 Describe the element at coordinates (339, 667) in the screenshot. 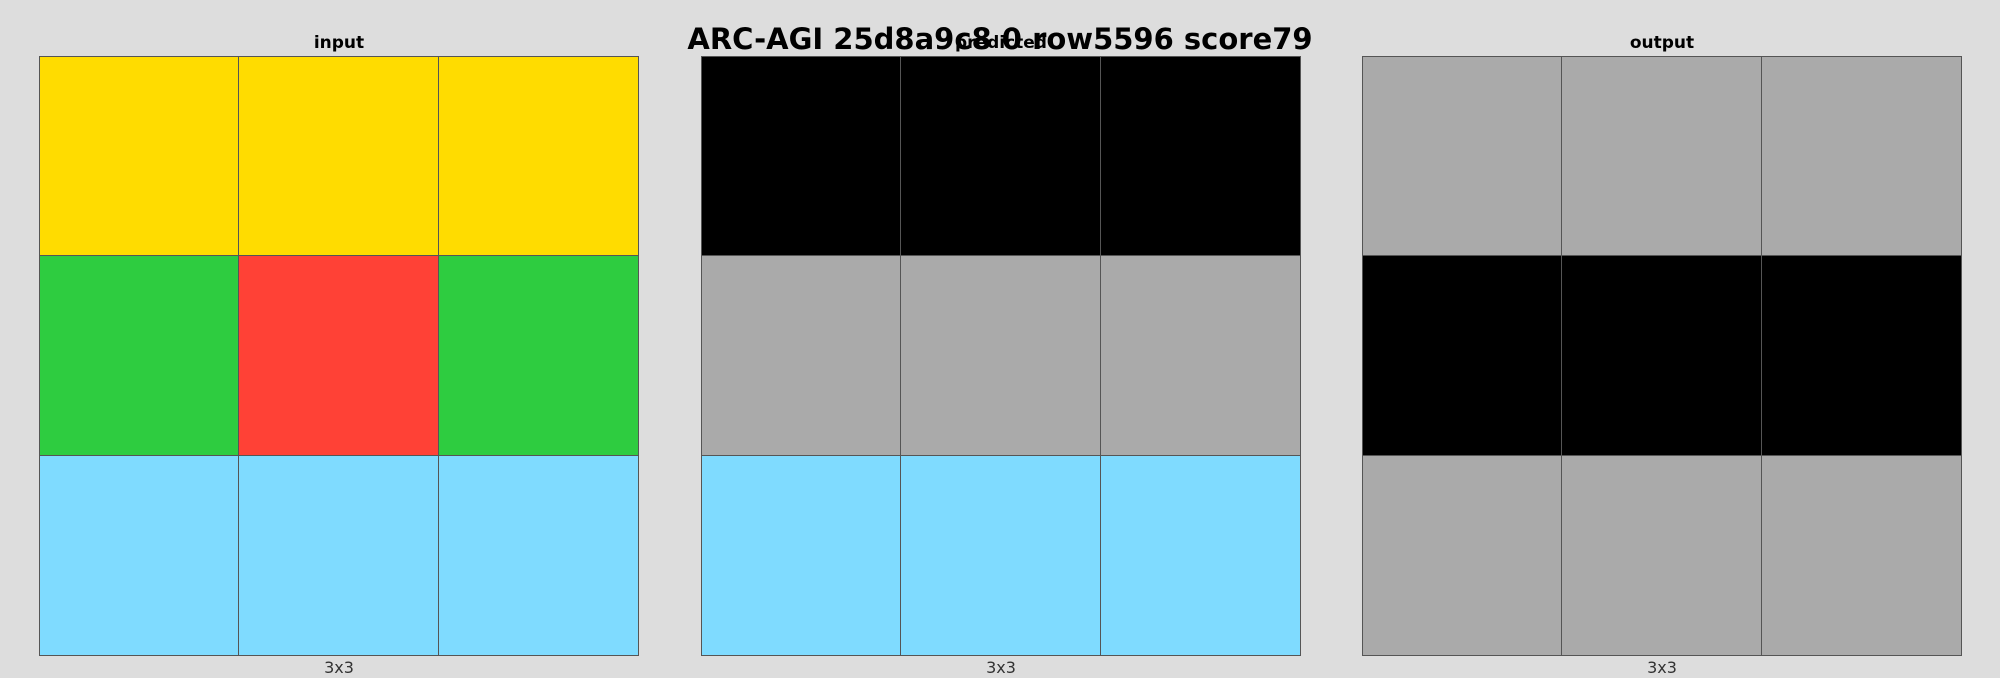

I see `input-size-label: 3x3` at that location.